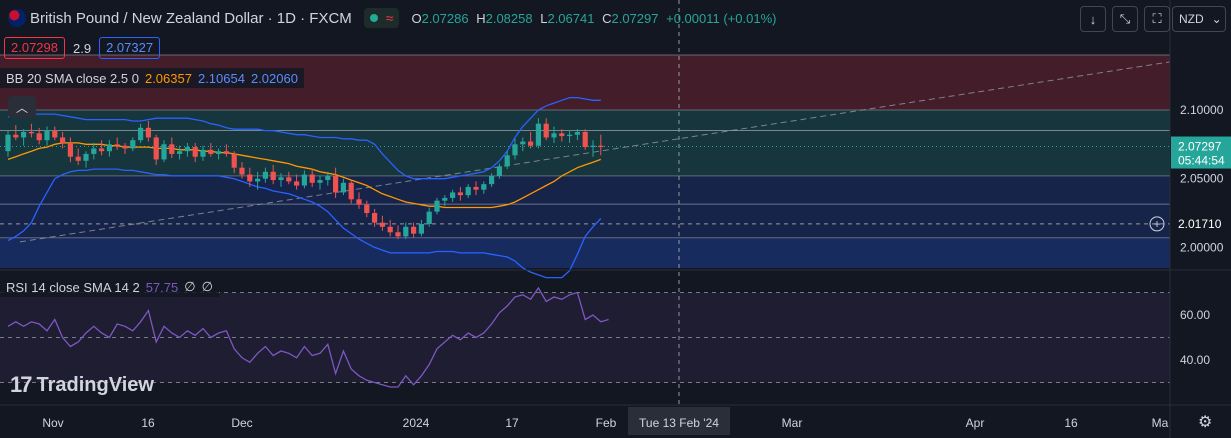  Describe the element at coordinates (975, 423) in the screenshot. I see `time-tick-label: Apr` at that location.